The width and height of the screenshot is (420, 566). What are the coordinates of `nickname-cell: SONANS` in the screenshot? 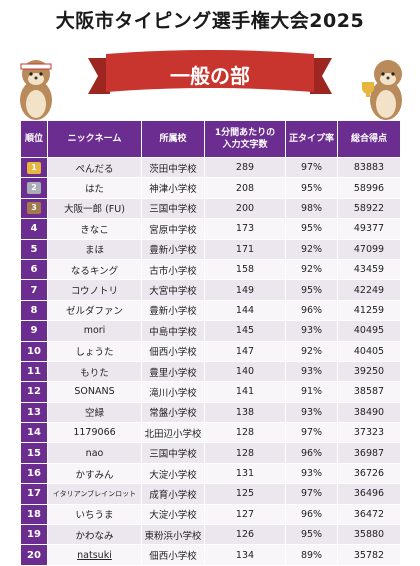 It's located at (94, 392).